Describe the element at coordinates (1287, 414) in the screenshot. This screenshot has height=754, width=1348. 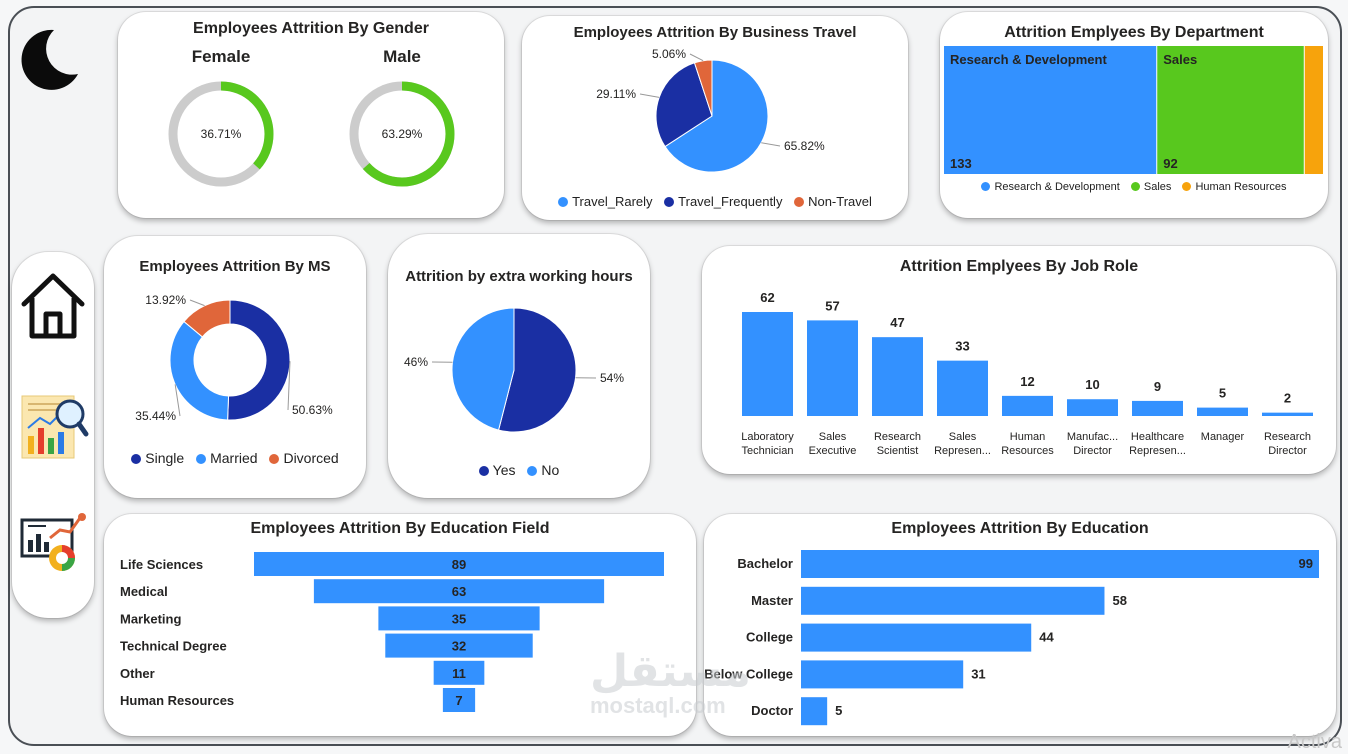
I see `bar-research-director` at that location.